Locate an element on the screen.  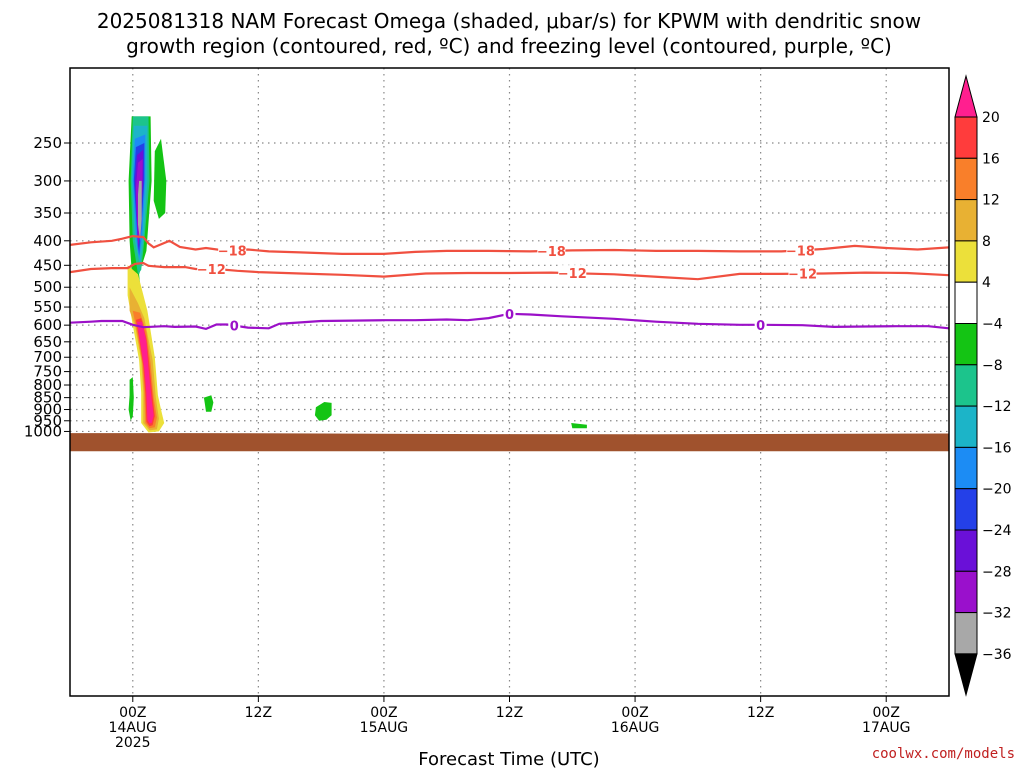
x-axis-label: Forecast Time (UTC) is located at coordinates (508, 758).